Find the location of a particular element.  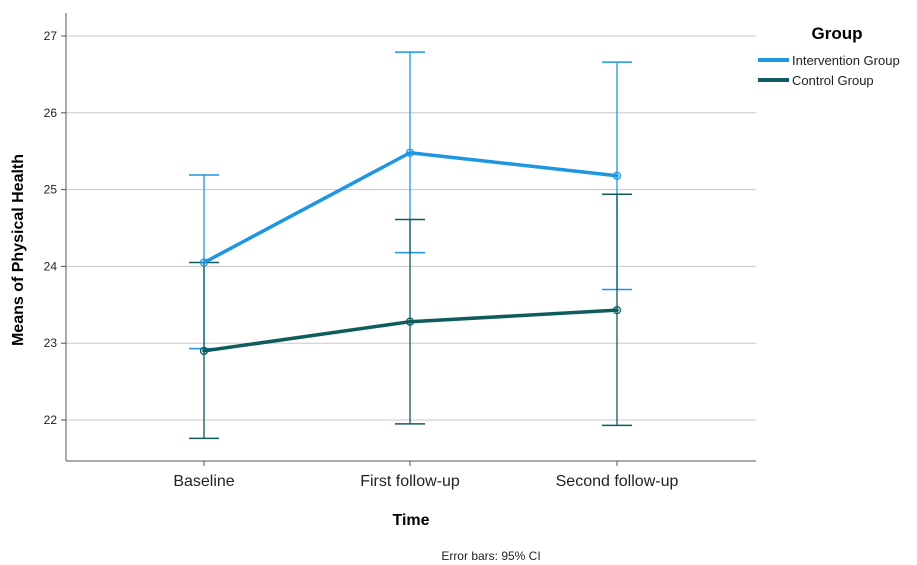

x-tick-label: Second follow-up is located at coordinates (617, 481).